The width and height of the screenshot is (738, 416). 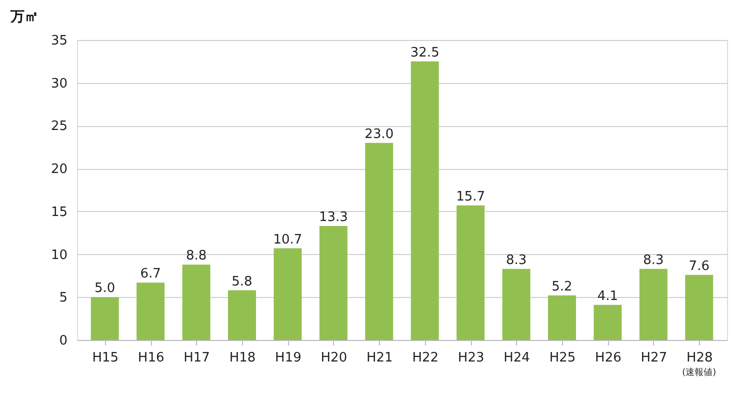 I want to click on data-label: 32.5, so click(x=425, y=52).